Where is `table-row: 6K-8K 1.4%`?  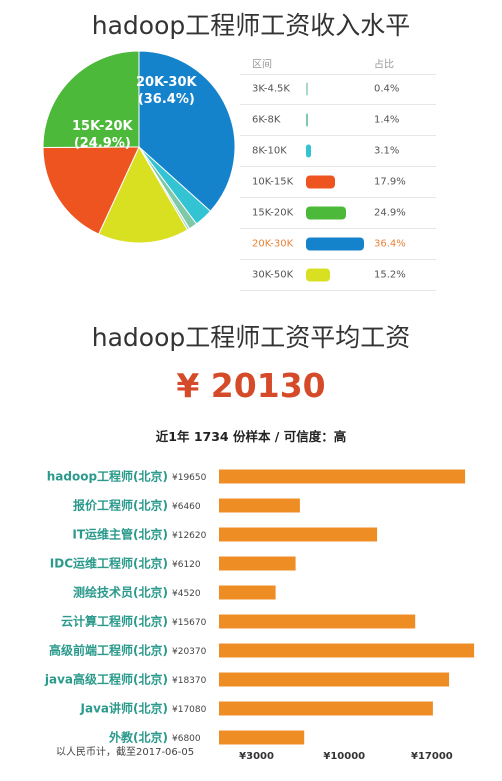 table-row: 6K-8K 1.4% is located at coordinates (338, 120).